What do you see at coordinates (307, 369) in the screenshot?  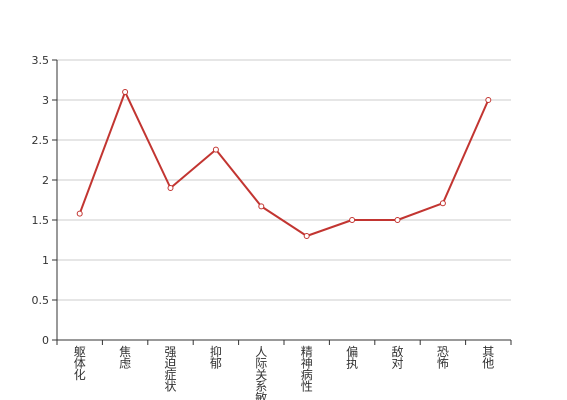 I see `x-tick-label: 精神病性` at bounding box center [307, 369].